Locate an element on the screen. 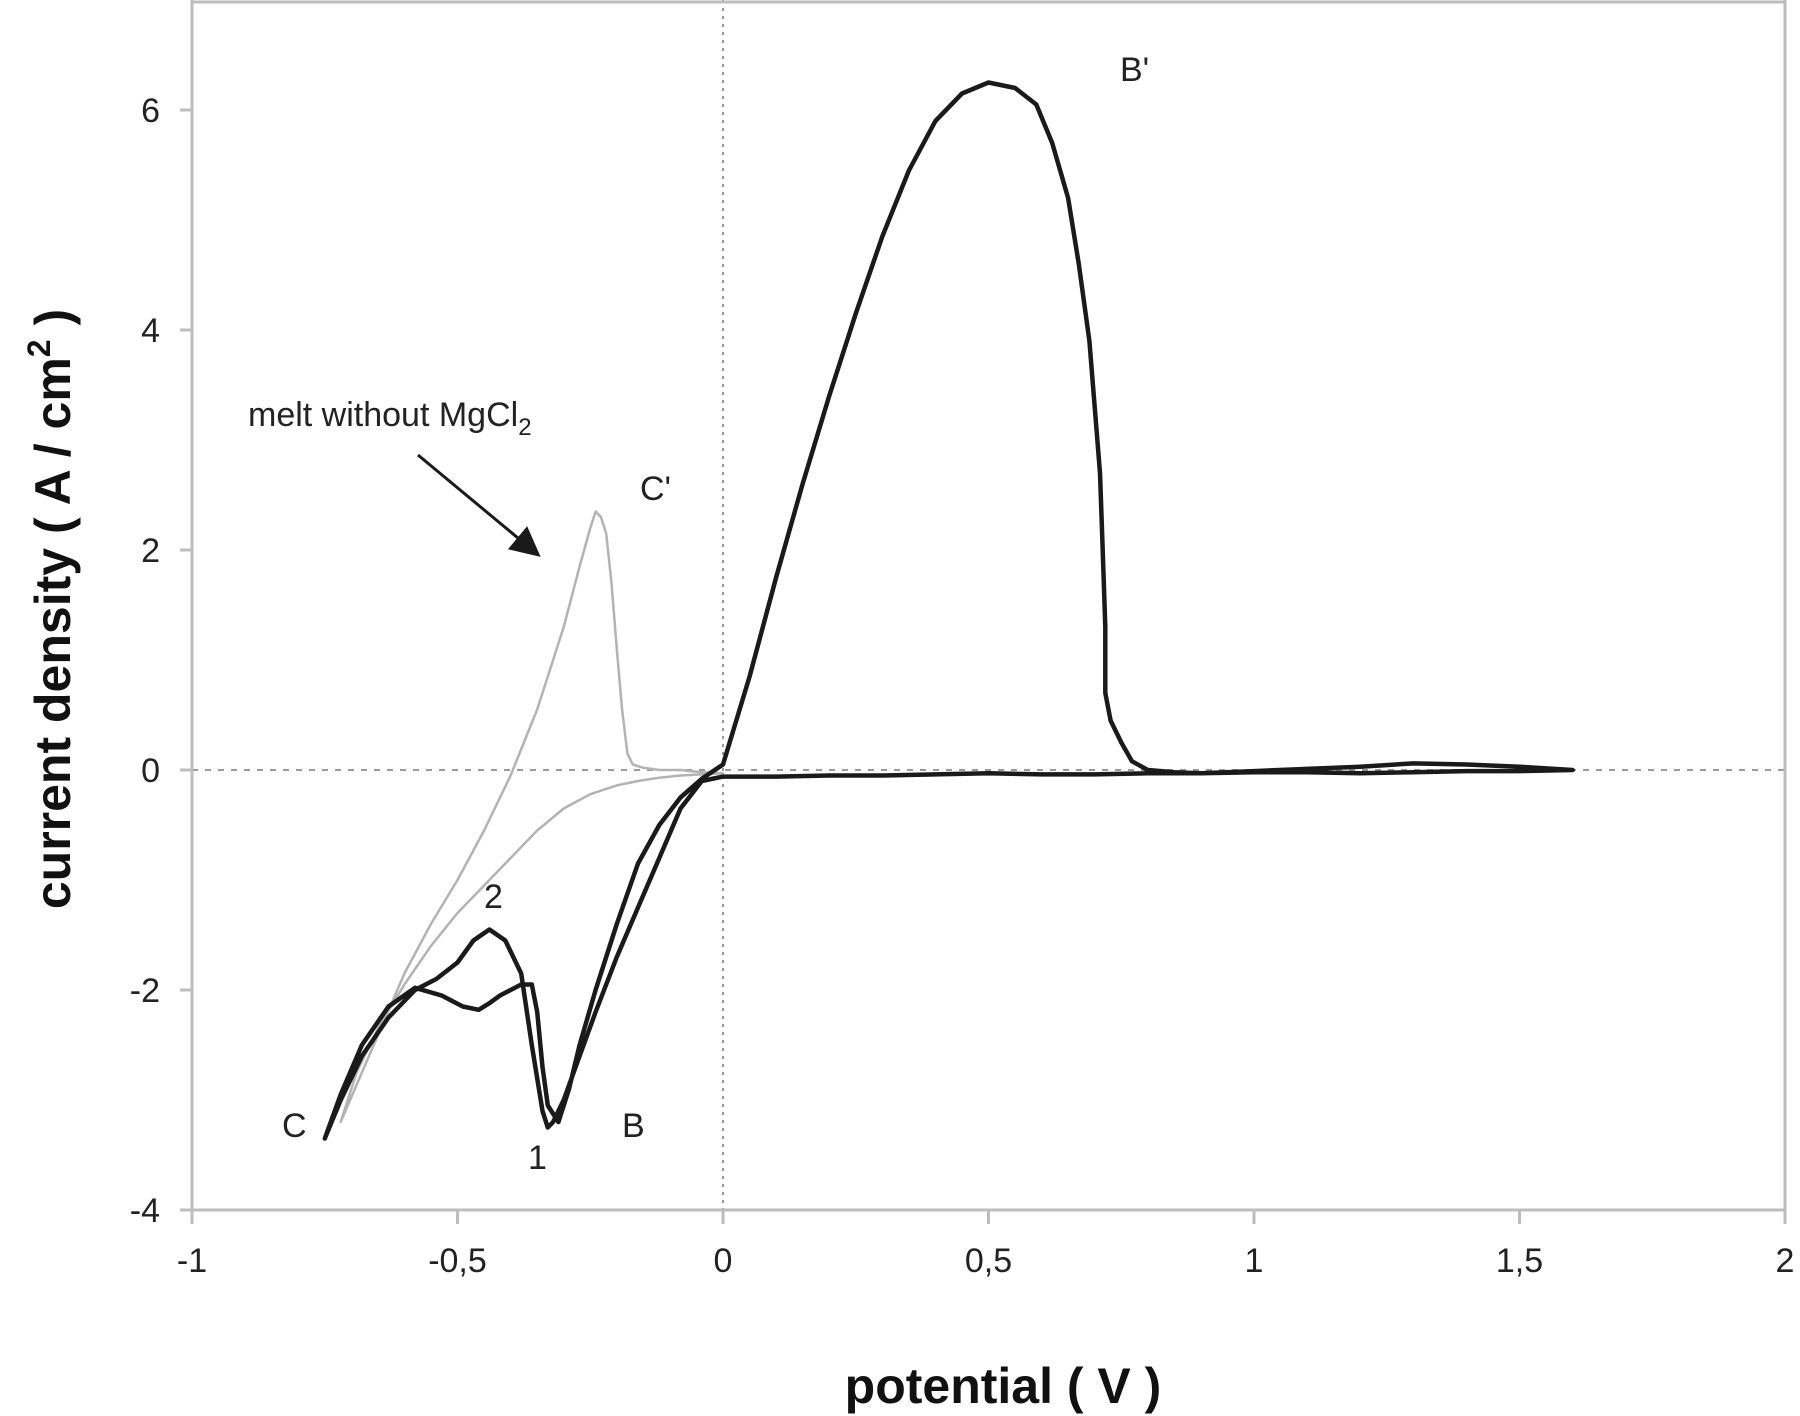 The image size is (1800, 1416). x-tick-label: -1 is located at coordinates (192, 1261).